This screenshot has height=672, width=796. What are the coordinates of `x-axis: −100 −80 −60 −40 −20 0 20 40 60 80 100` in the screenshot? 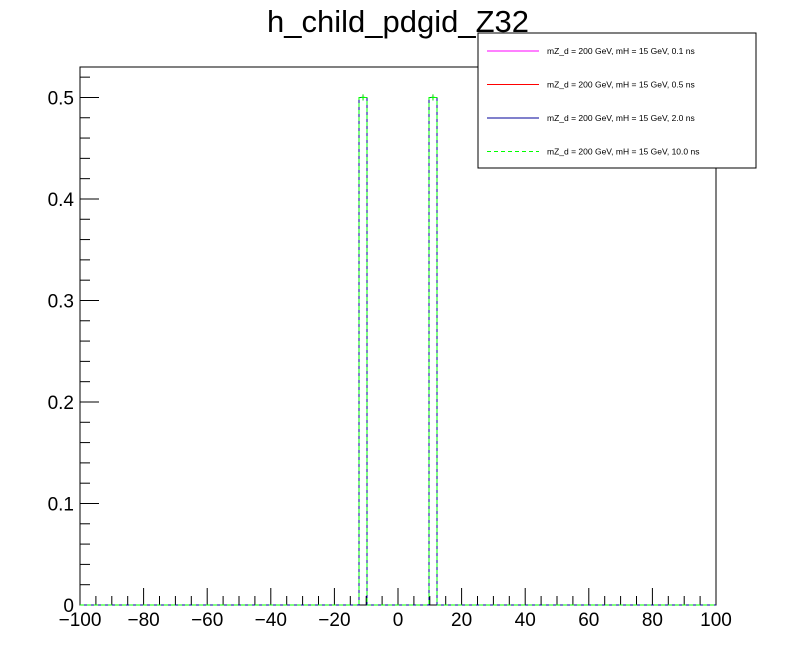 It's located at (395, 609).